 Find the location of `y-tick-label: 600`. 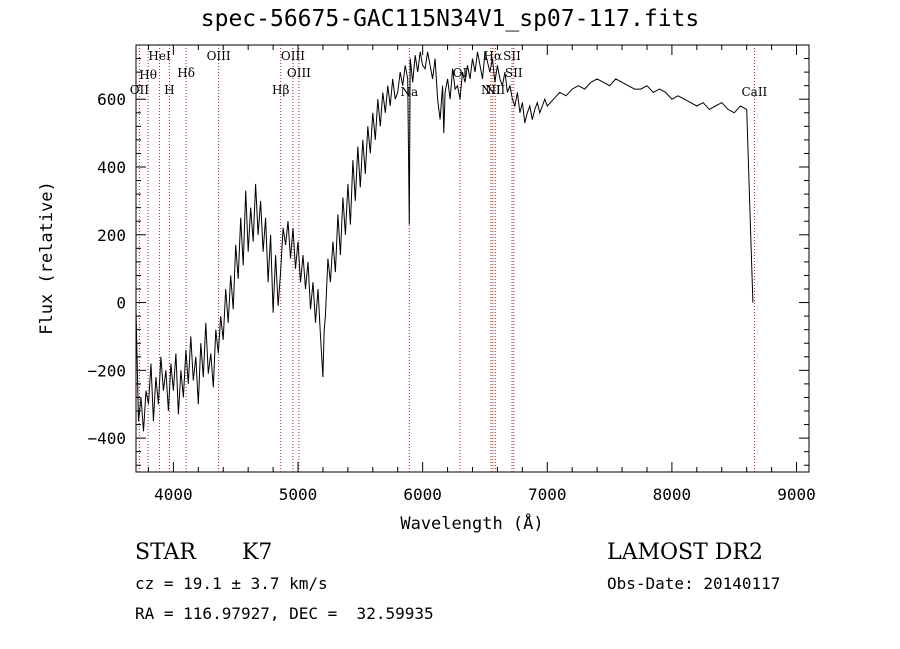

y-tick-label: 600 is located at coordinates (111, 99).